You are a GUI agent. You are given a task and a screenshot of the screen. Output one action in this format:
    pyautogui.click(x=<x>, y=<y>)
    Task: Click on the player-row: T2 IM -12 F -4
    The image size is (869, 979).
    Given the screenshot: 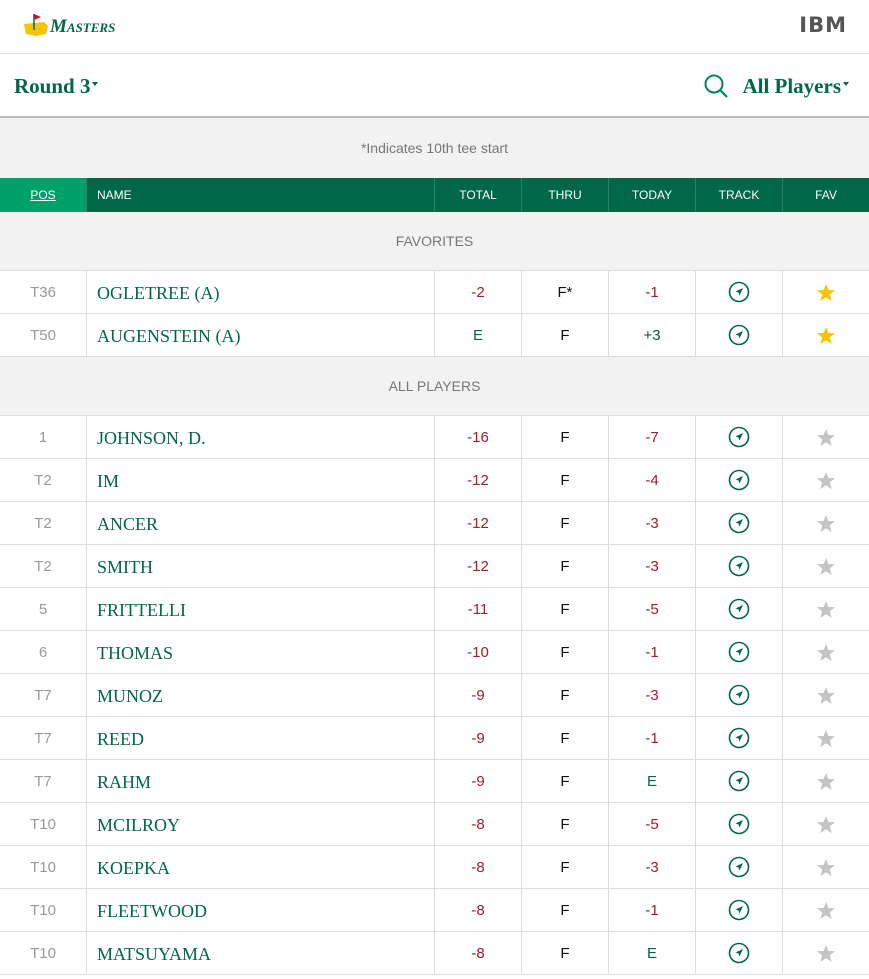 What is the action you would take?
    pyautogui.click(x=434, y=480)
    